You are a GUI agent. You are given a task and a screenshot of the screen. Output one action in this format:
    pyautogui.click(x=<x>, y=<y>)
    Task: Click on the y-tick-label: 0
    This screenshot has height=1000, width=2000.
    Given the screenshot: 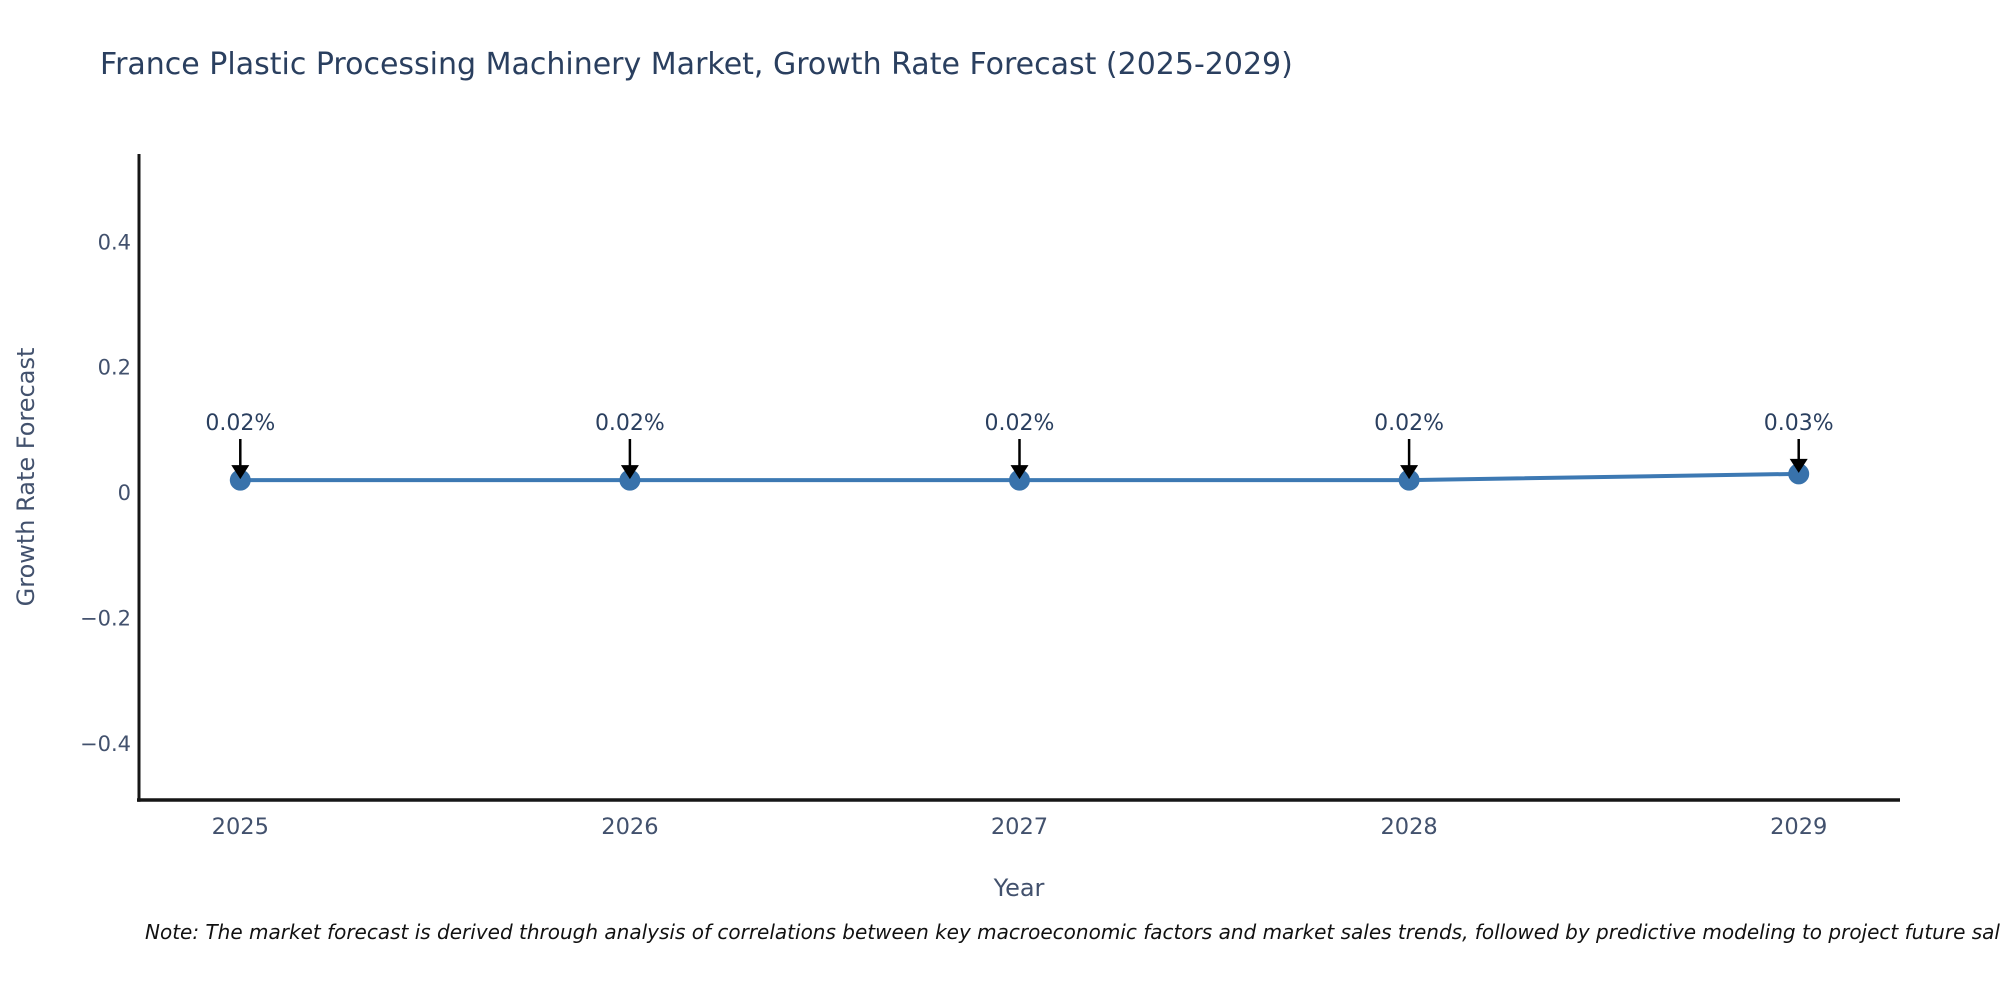 What is the action you would take?
    pyautogui.click(x=124, y=493)
    